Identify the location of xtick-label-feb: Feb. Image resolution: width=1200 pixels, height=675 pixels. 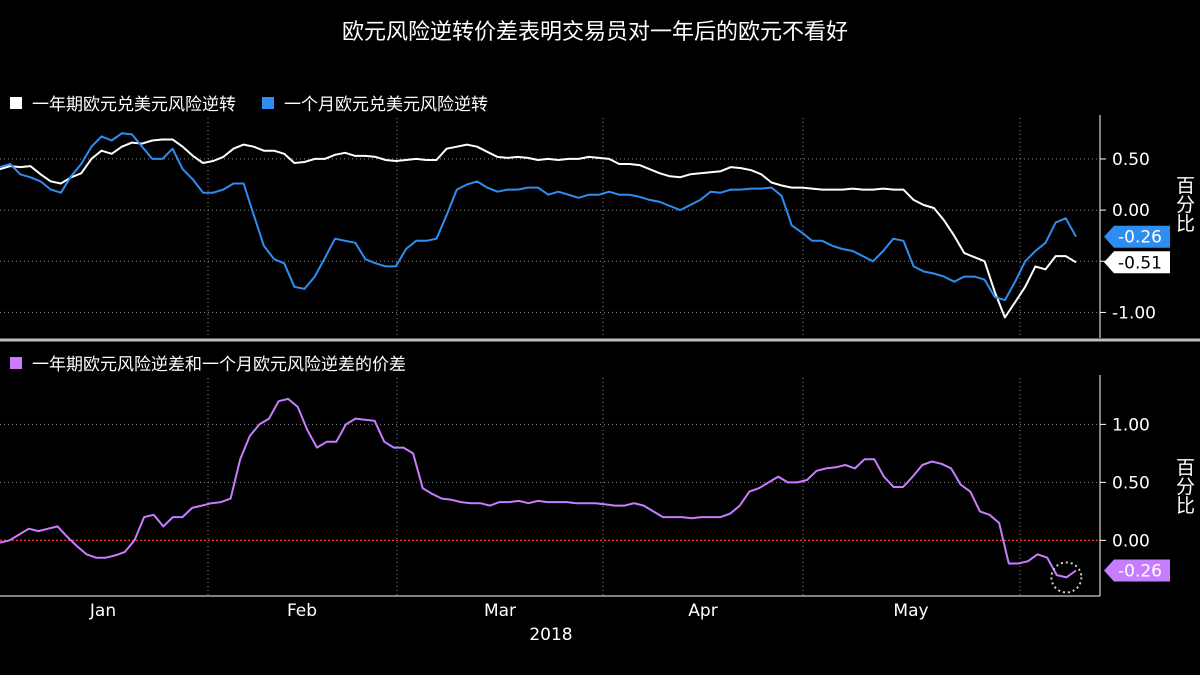
(302, 611).